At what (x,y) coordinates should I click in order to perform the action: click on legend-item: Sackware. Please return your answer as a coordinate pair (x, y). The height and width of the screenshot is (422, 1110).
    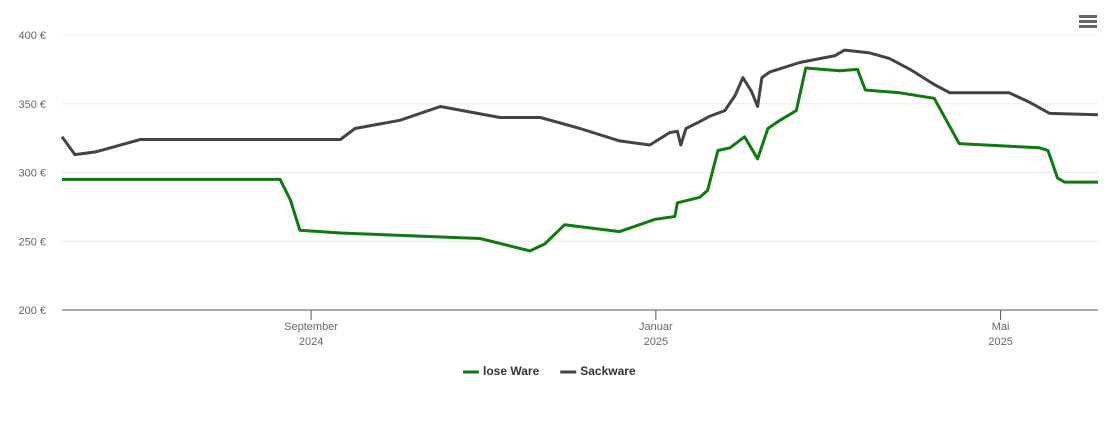
    Looking at the image, I should click on (598, 371).